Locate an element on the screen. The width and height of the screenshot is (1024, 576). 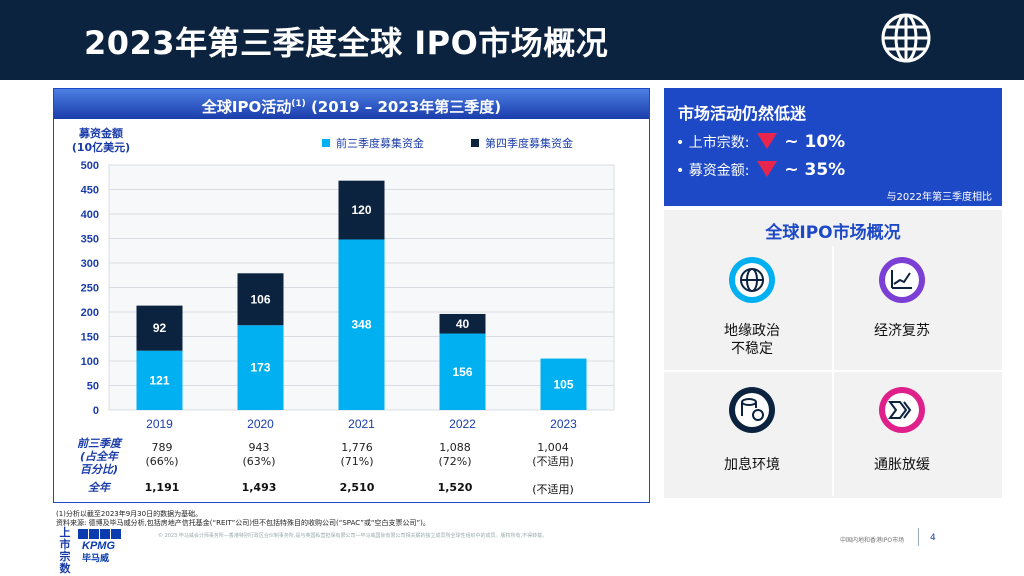
total-2019: 1,191 is located at coordinates (162, 487).